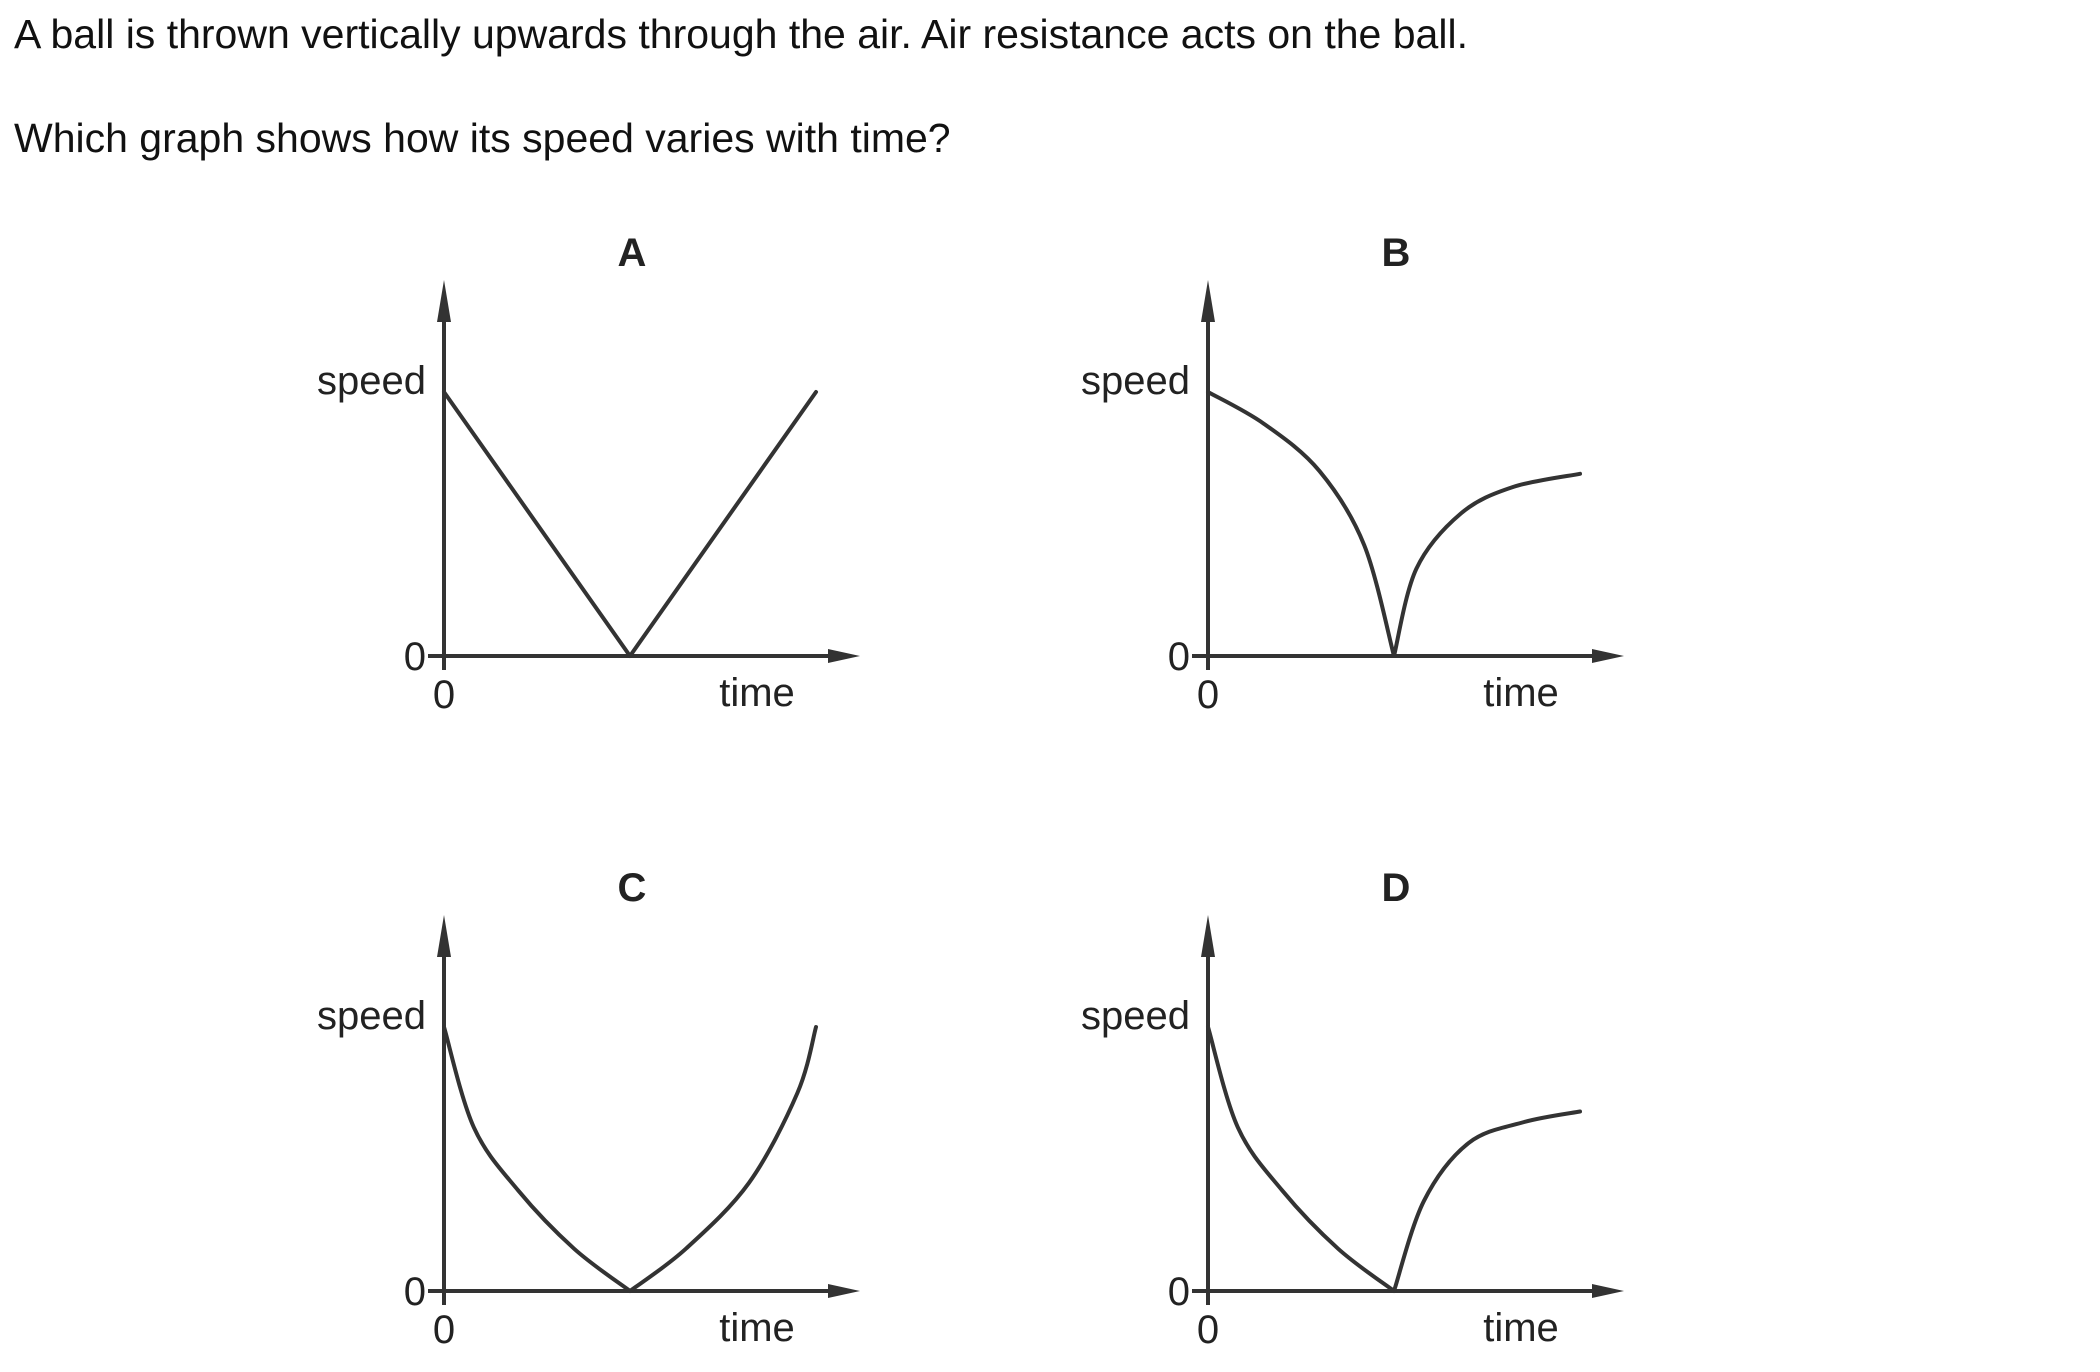 This screenshot has height=1372, width=2100. Describe the element at coordinates (632, 253) in the screenshot. I see `option-letter-a: A` at that location.